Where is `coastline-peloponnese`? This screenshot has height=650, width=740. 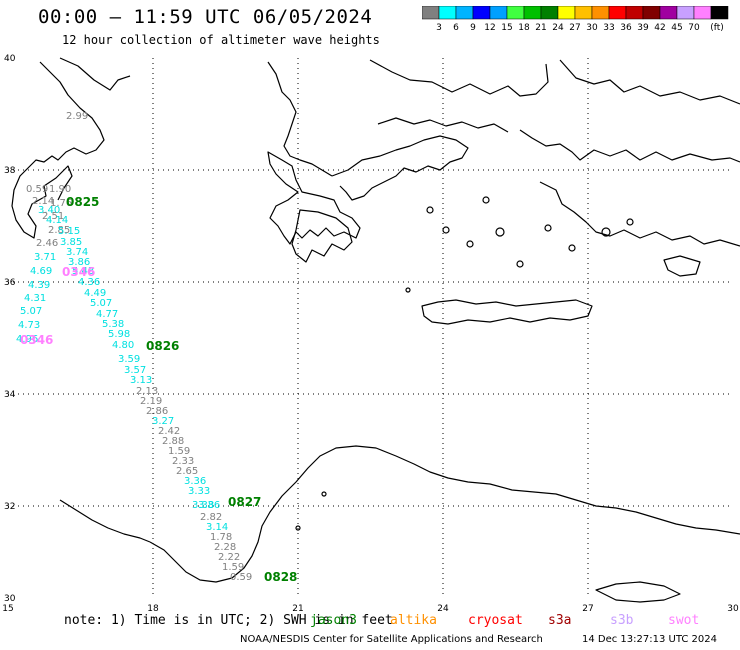
coastline-peloponnese is located at coordinates (322, 236).